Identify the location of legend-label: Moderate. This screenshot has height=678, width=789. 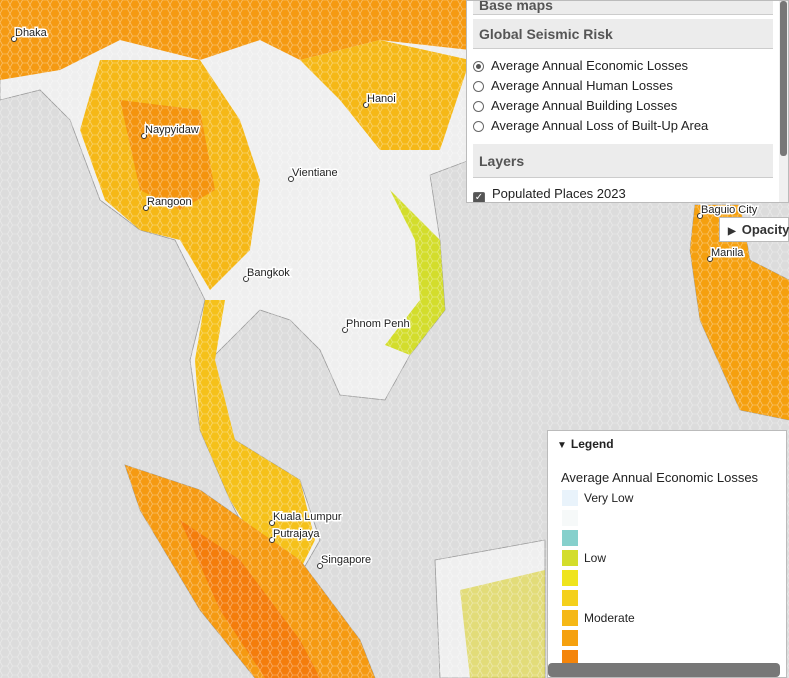
(609, 618).